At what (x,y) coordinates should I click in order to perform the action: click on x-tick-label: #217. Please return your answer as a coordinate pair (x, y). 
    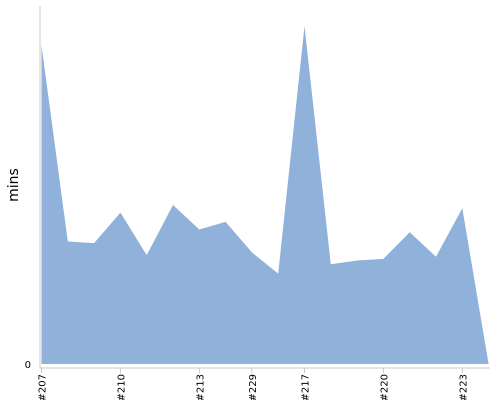
    Looking at the image, I should click on (306, 387).